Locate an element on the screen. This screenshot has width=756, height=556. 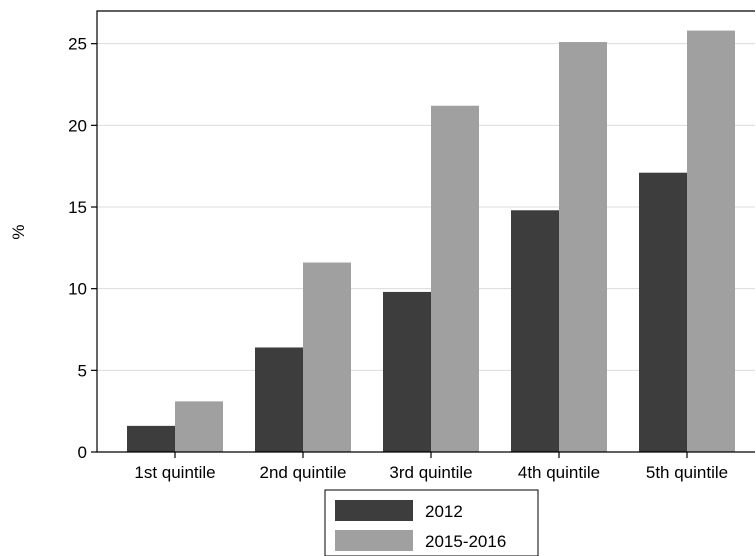
bar-2015-2016-3rd-quintile is located at coordinates (455, 278).